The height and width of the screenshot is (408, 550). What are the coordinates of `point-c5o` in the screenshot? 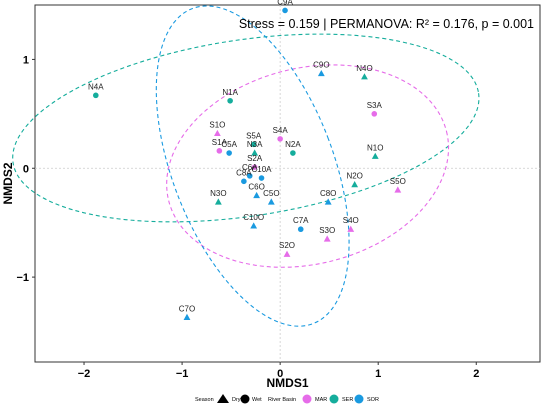 It's located at (271, 201).